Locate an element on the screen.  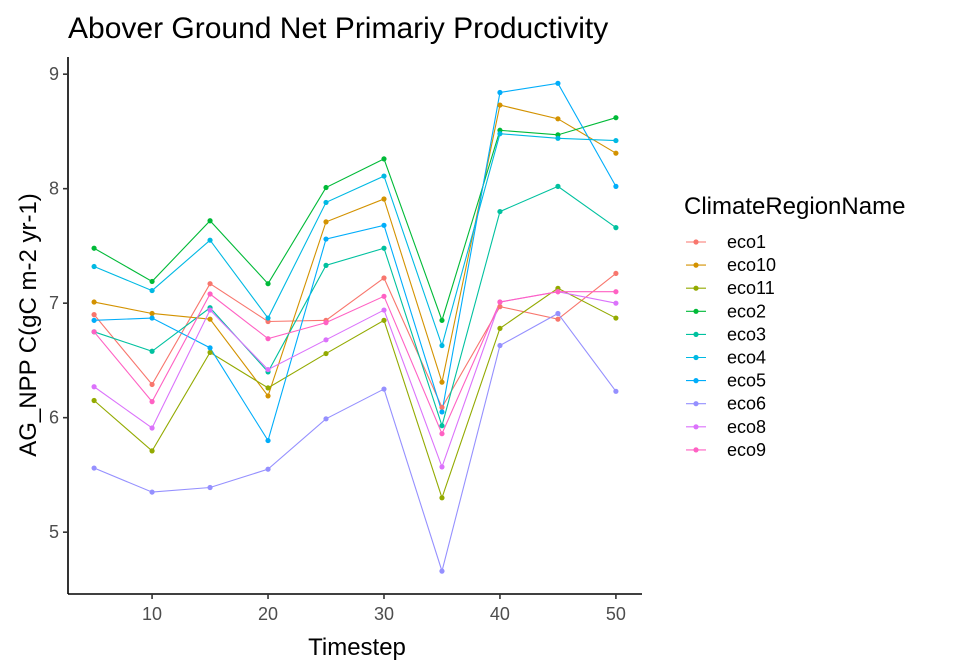
y-axis-title: AG_NPP C(gC m-2 yr-1) is located at coordinates (28, 325).